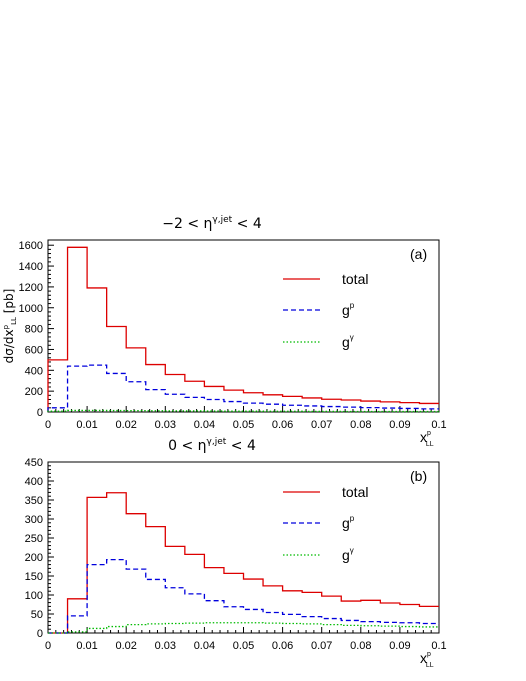  What do you see at coordinates (9, 346) in the screenshot?
I see `ylabel-text-part: dσ/dx` at bounding box center [9, 346].